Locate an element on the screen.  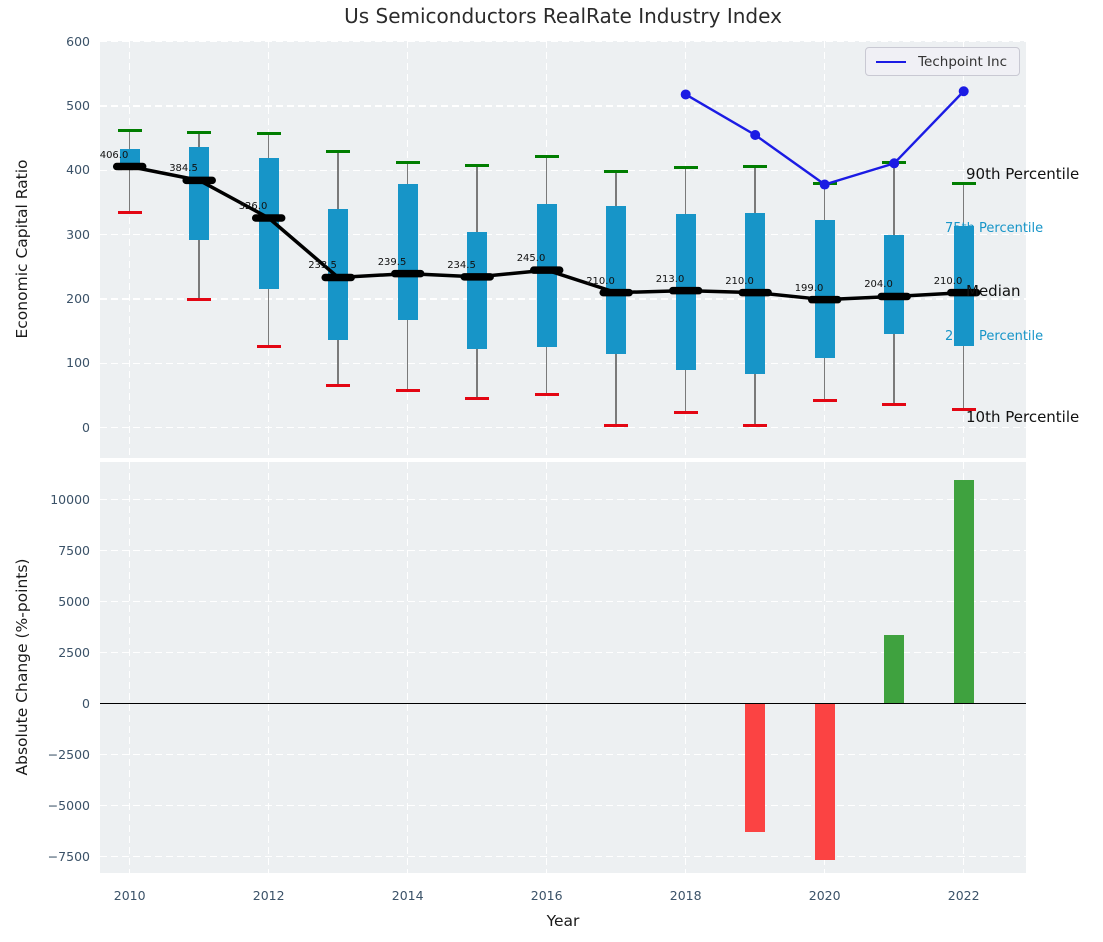
median-trend-line is located at coordinates (546, 233).